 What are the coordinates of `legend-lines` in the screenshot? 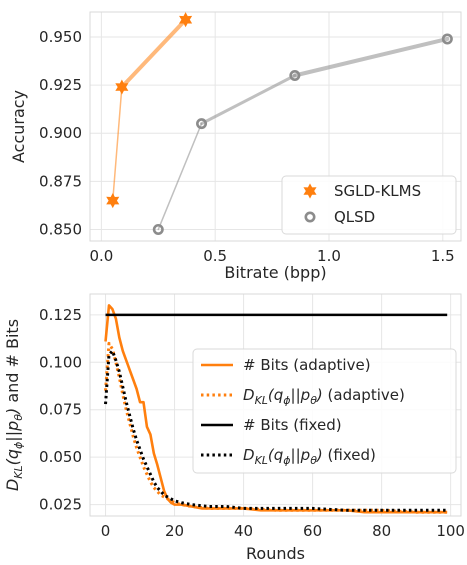 It's located at (217, 410).